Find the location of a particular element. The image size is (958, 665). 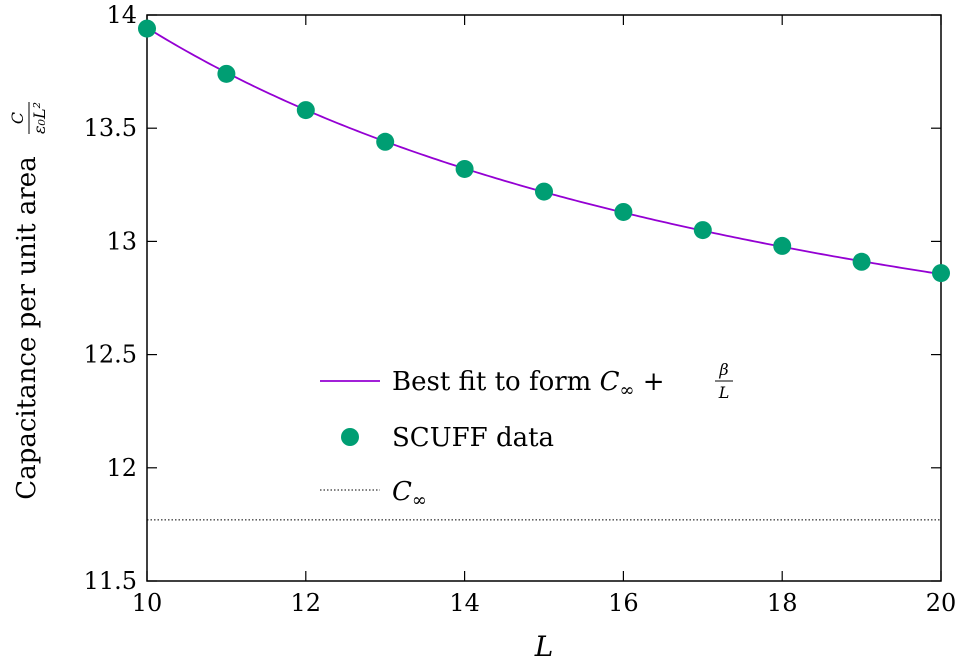

x-axis-title: L is located at coordinates (544, 646).